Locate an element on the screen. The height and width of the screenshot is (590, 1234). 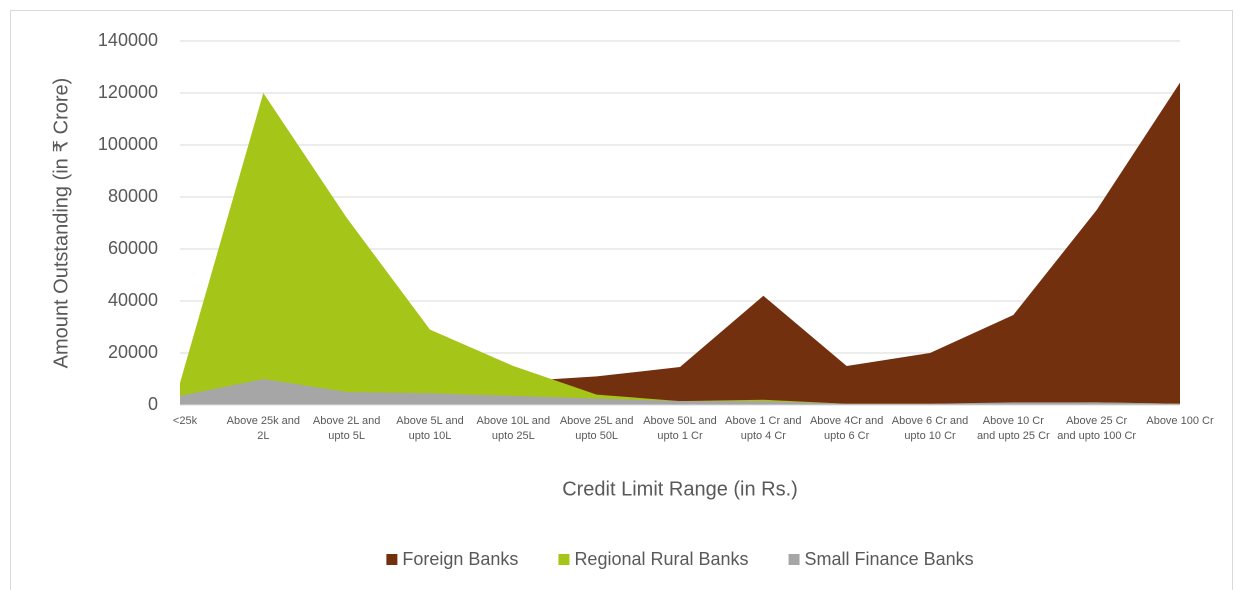
y-tick-label: 140000 is located at coordinates (128, 40).